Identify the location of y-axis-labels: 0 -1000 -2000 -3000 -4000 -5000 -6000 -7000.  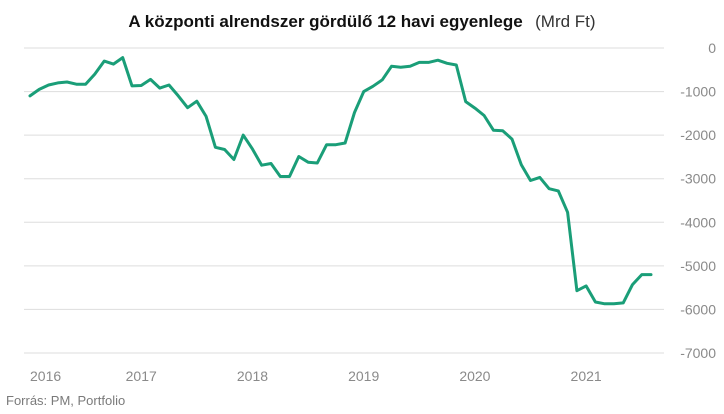
(698, 200).